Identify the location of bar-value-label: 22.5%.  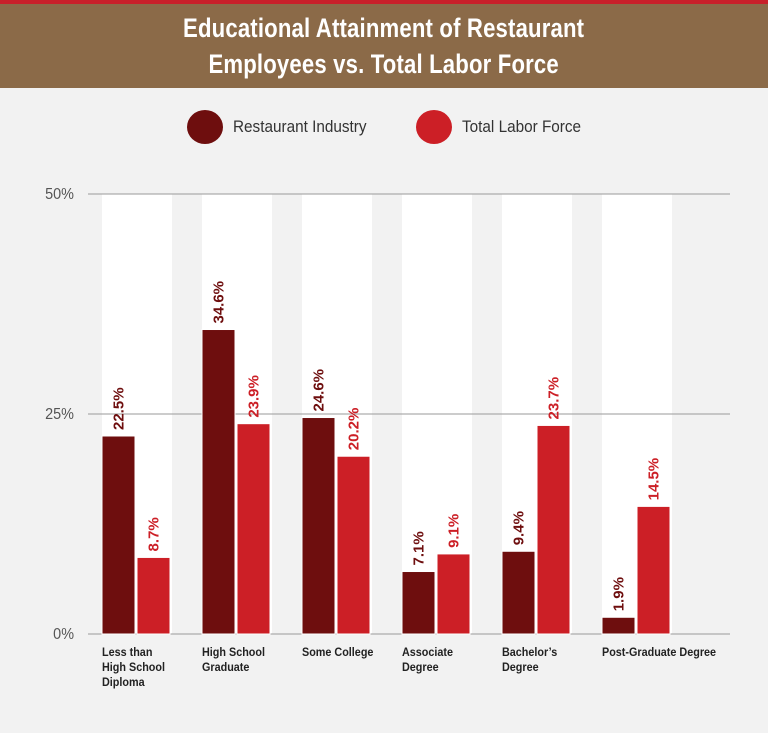
(119, 408).